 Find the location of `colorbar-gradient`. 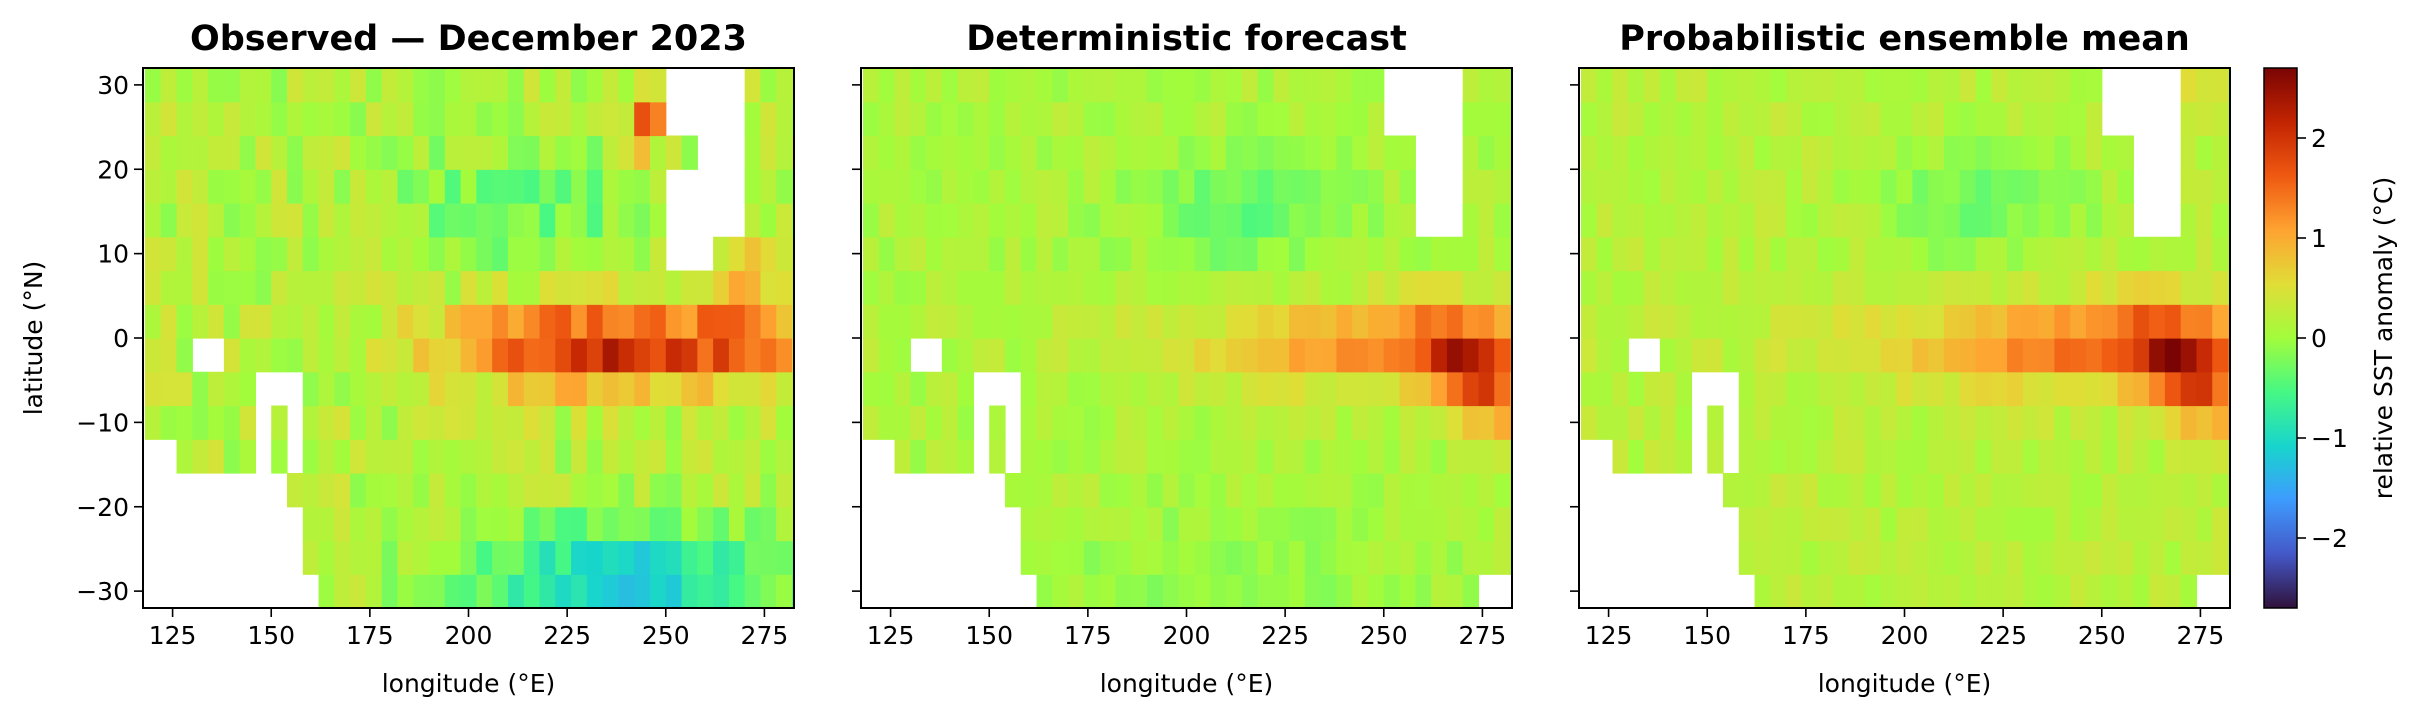

colorbar-gradient is located at coordinates (2280, 338).